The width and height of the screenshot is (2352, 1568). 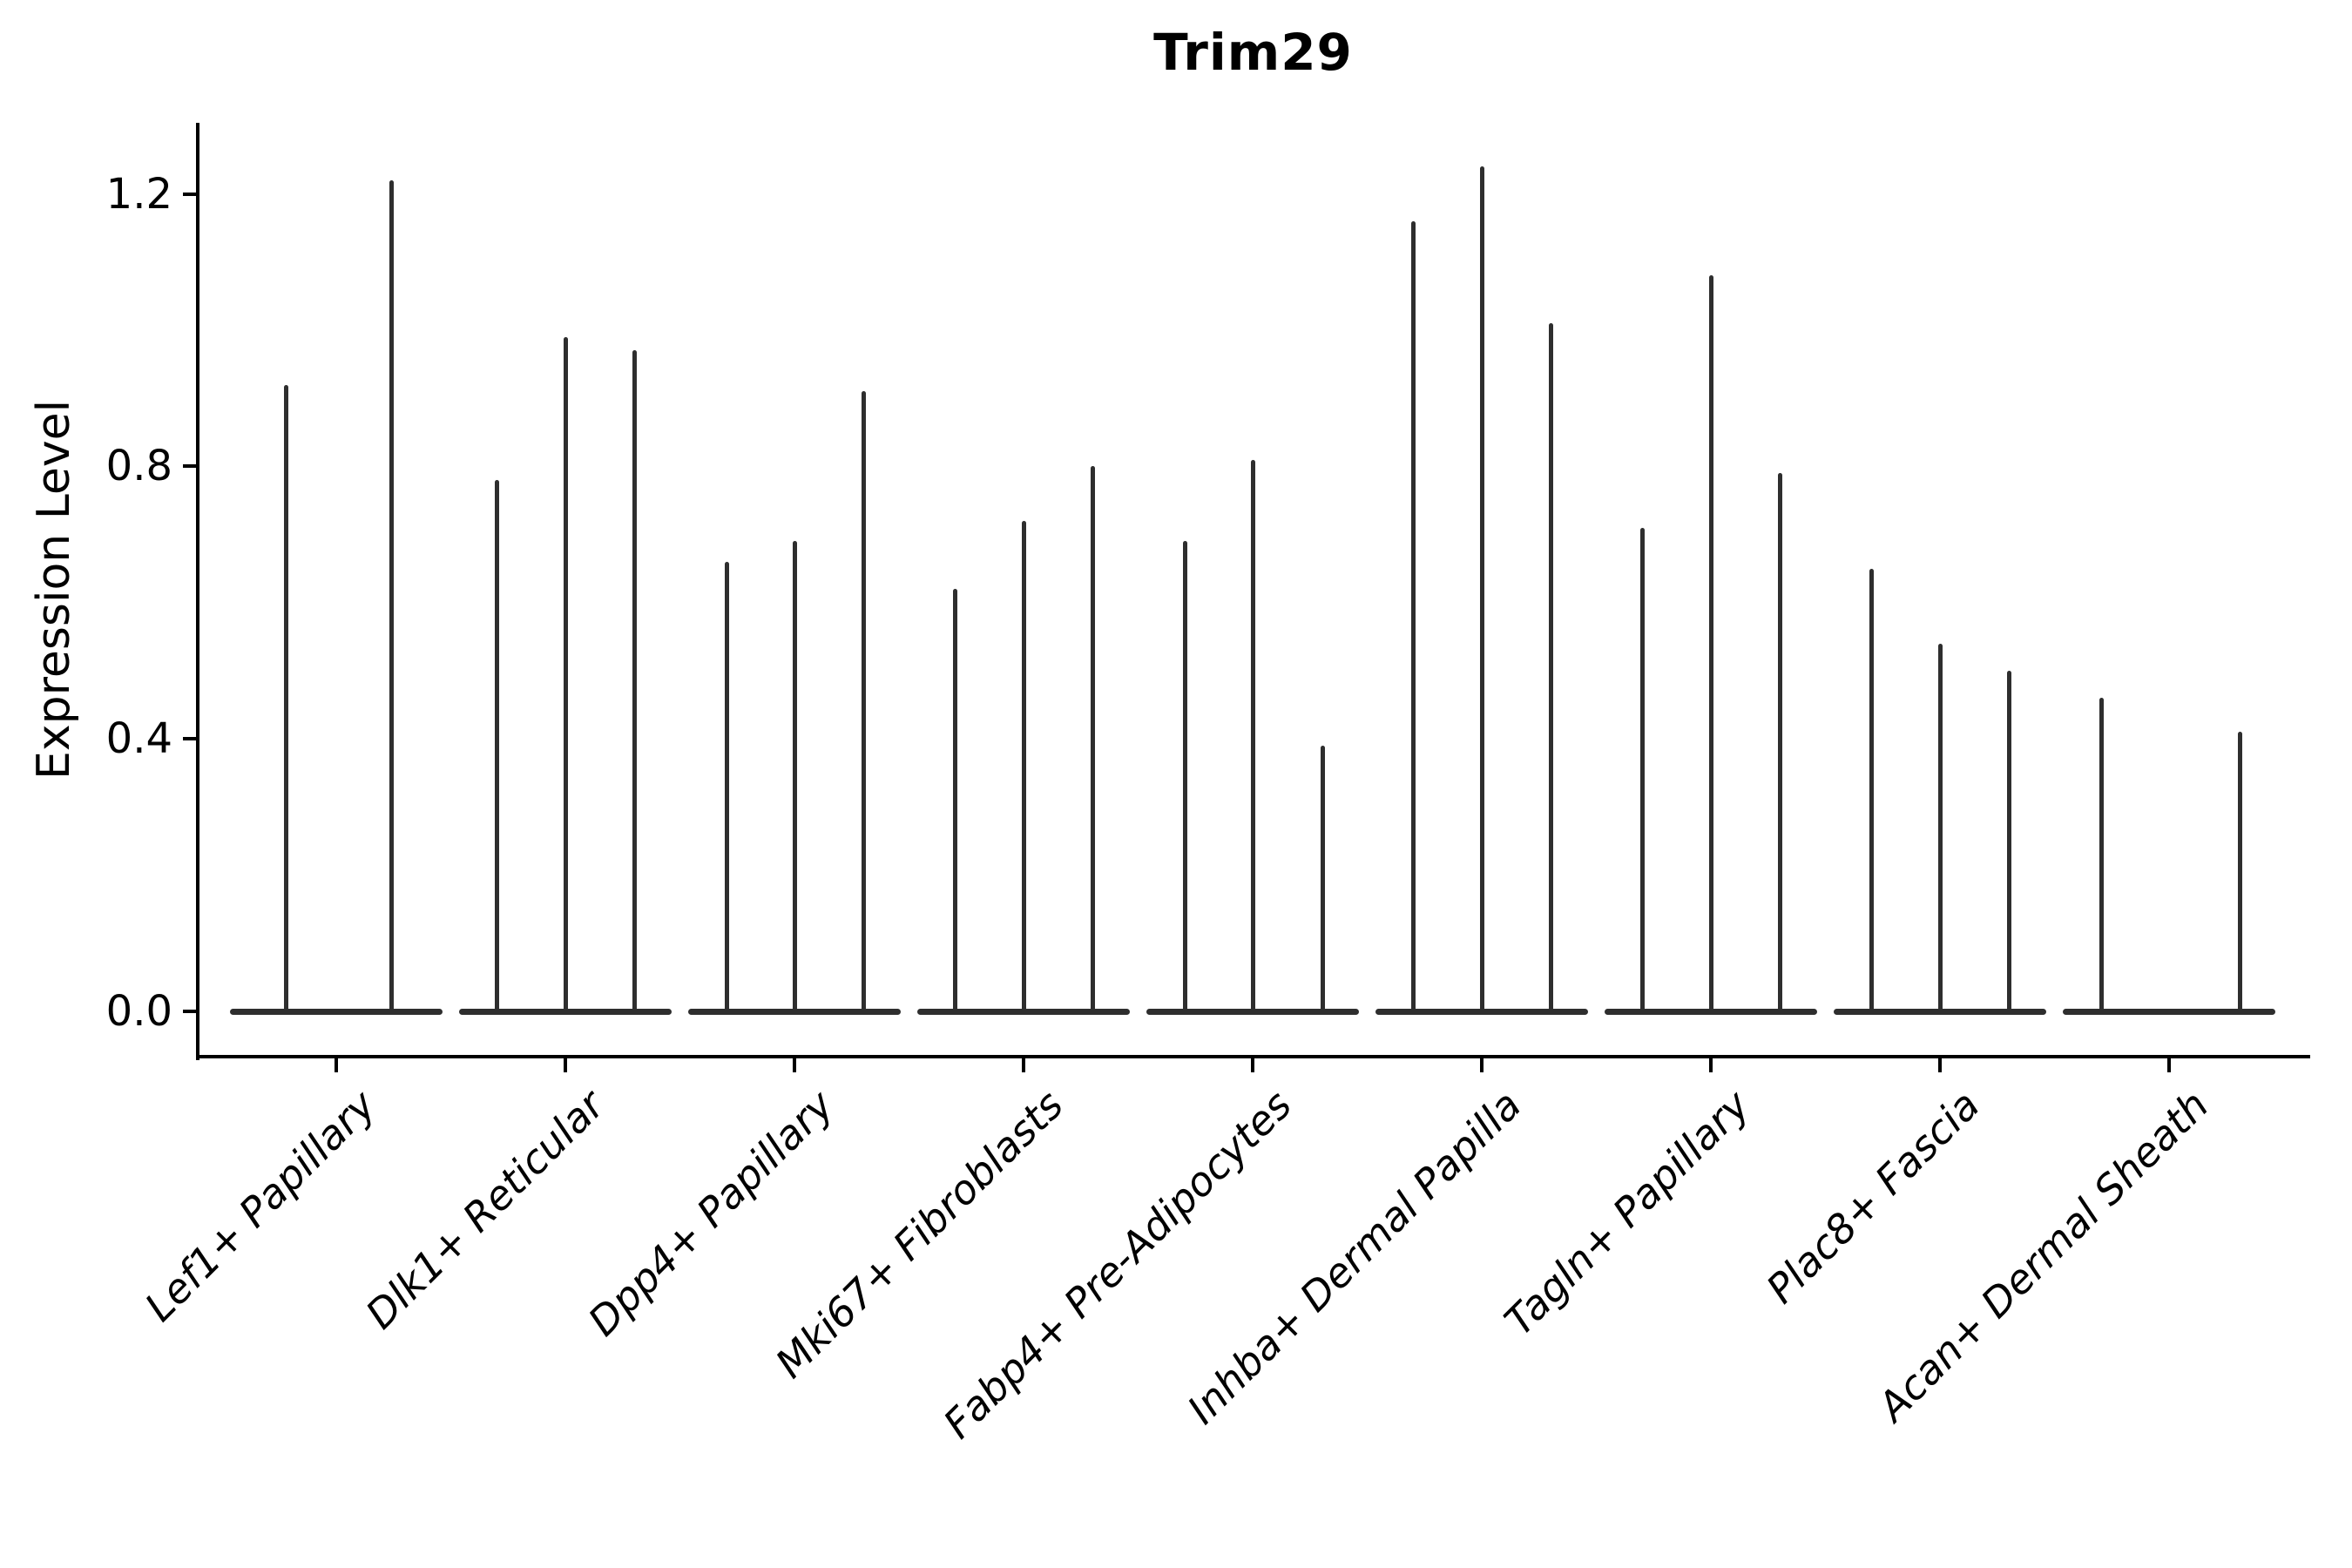 I want to click on y-tick-label: 1.2, so click(x=138, y=194).